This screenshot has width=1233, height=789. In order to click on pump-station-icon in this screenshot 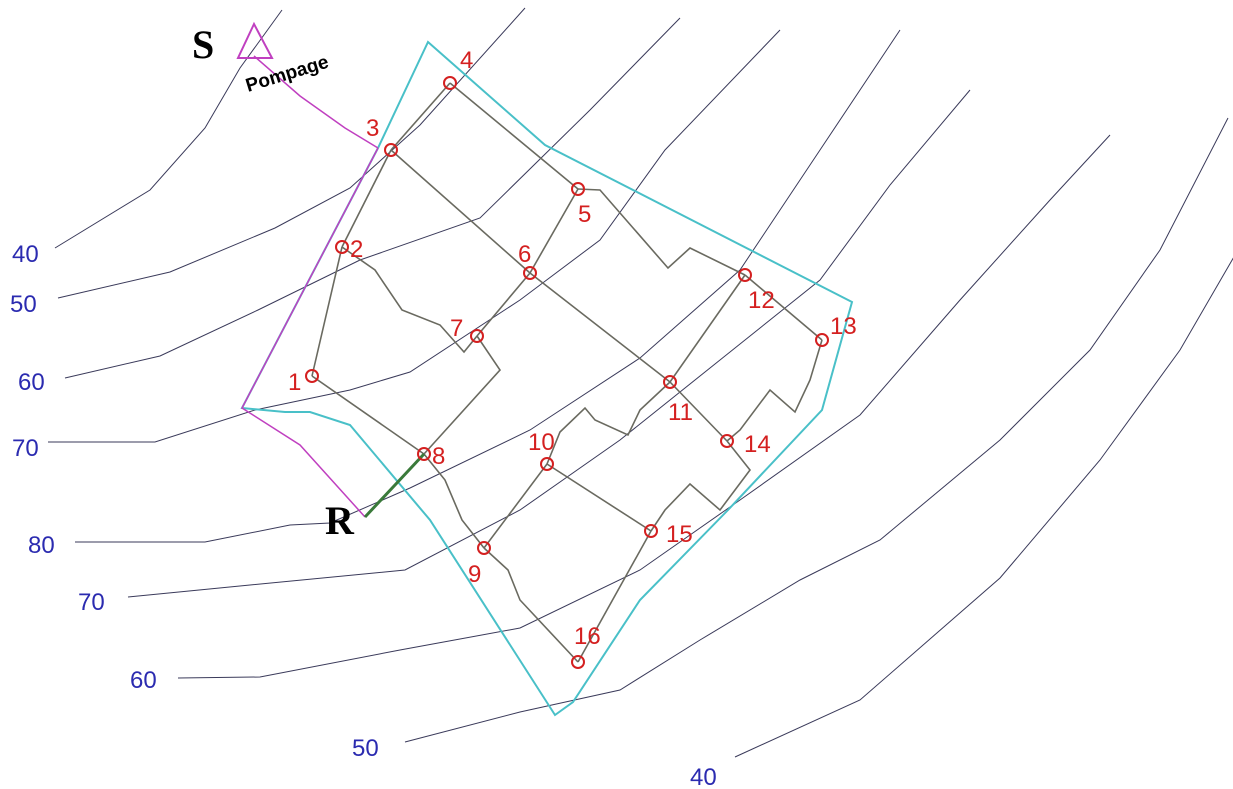, I will do `click(255, 40)`.